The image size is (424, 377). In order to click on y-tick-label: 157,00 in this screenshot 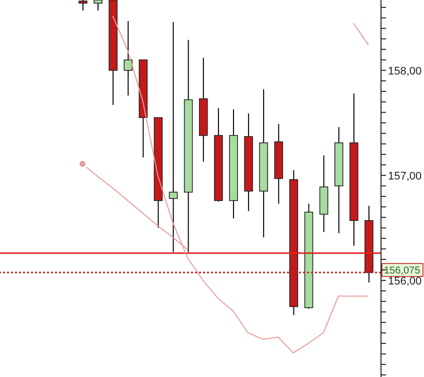, I will do `click(405, 176)`.